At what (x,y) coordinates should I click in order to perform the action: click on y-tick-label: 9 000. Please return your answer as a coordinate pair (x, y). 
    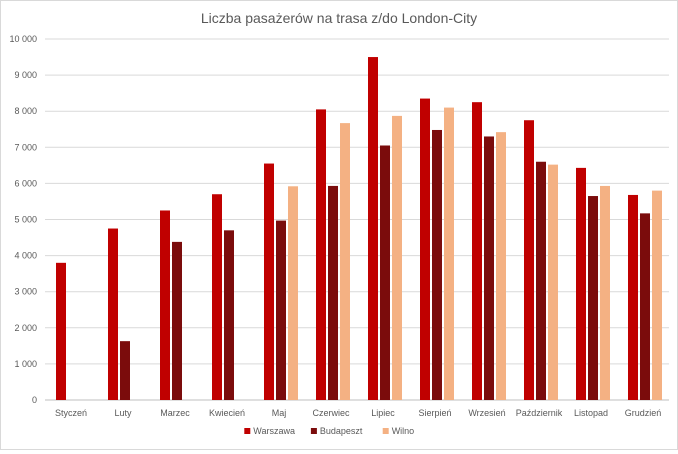
    Looking at the image, I should click on (25, 75).